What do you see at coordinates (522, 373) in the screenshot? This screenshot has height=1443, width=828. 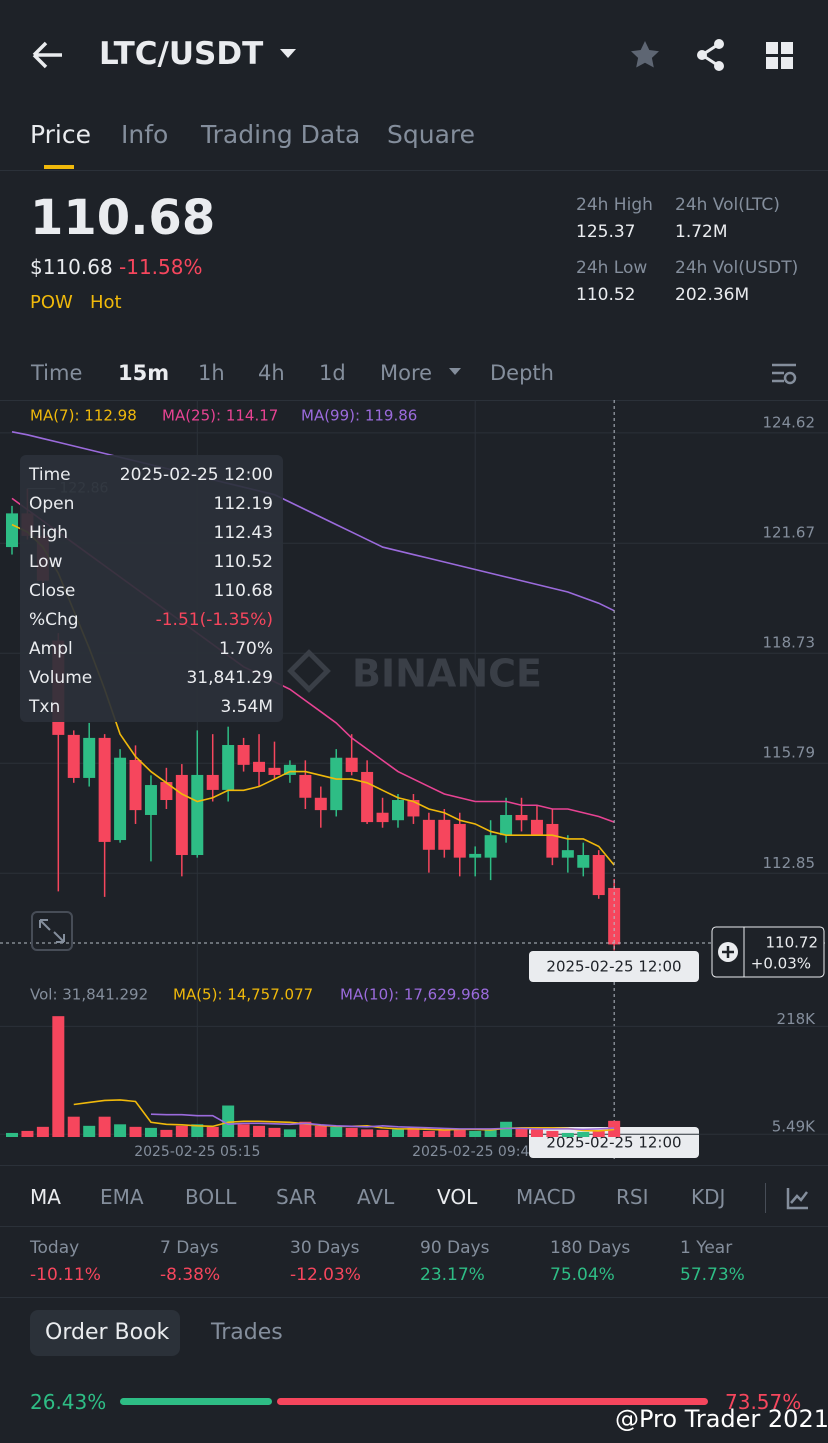 I see `interval: Depth` at bounding box center [522, 373].